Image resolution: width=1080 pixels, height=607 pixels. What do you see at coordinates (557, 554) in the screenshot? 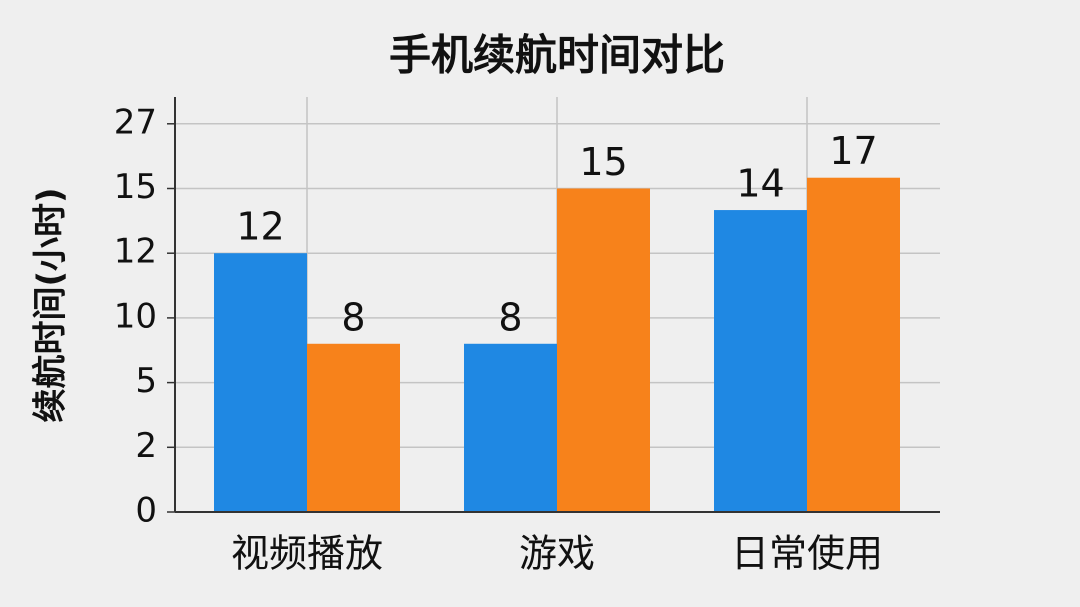
I see `x-tick-label: 游戏` at bounding box center [557, 554].